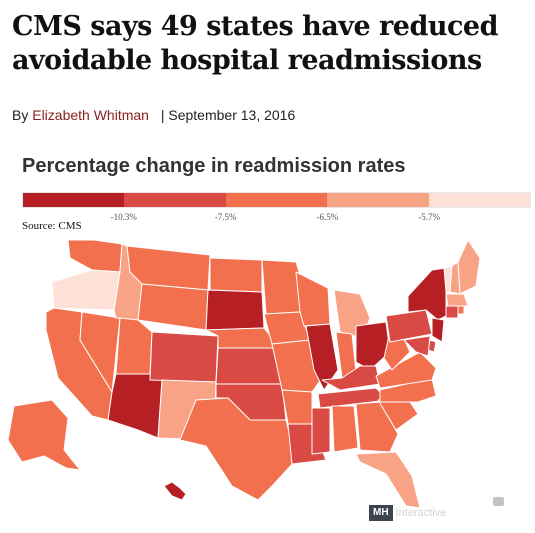 The image size is (535, 533). Describe the element at coordinates (228, 115) in the screenshot. I see `publish-date: | September 13, 2016` at that location.